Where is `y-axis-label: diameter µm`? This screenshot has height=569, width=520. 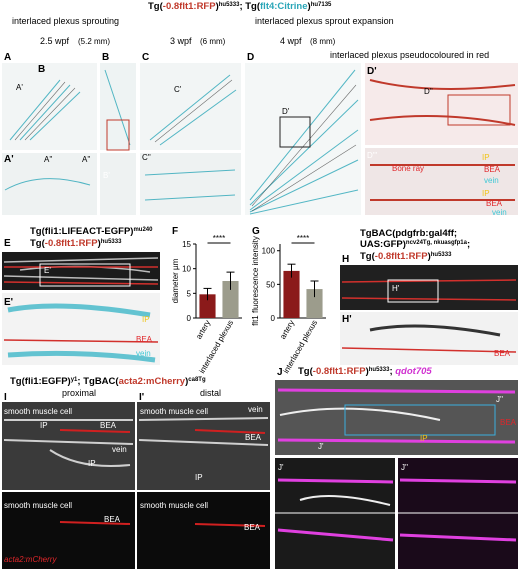 y-axis-label: diameter µm is located at coordinates (175, 280).